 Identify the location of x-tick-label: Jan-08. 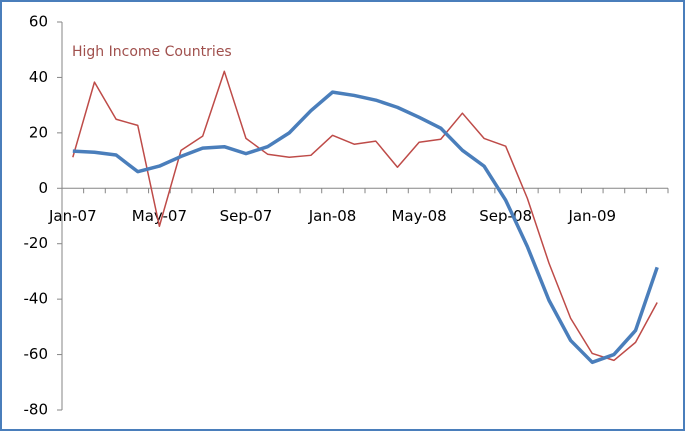
(332, 216).